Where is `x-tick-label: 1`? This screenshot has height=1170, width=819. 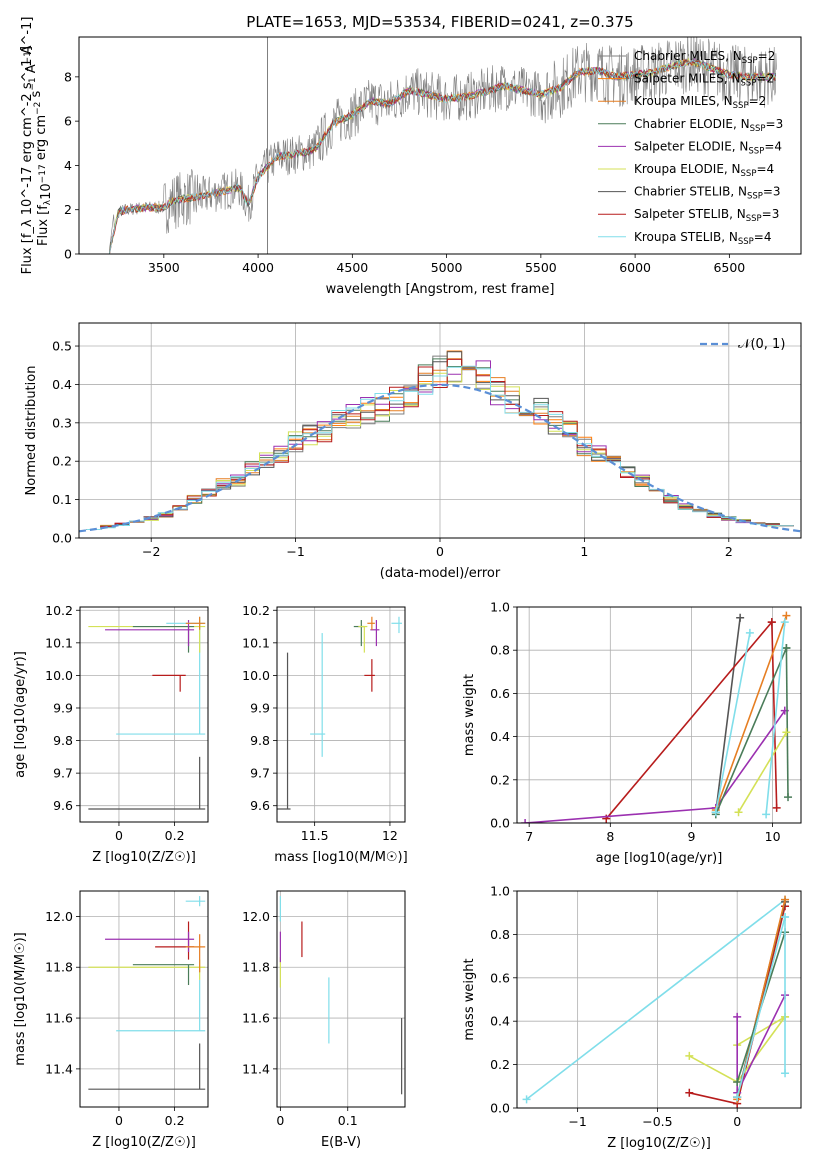 x-tick-label: 1 is located at coordinates (584, 551).